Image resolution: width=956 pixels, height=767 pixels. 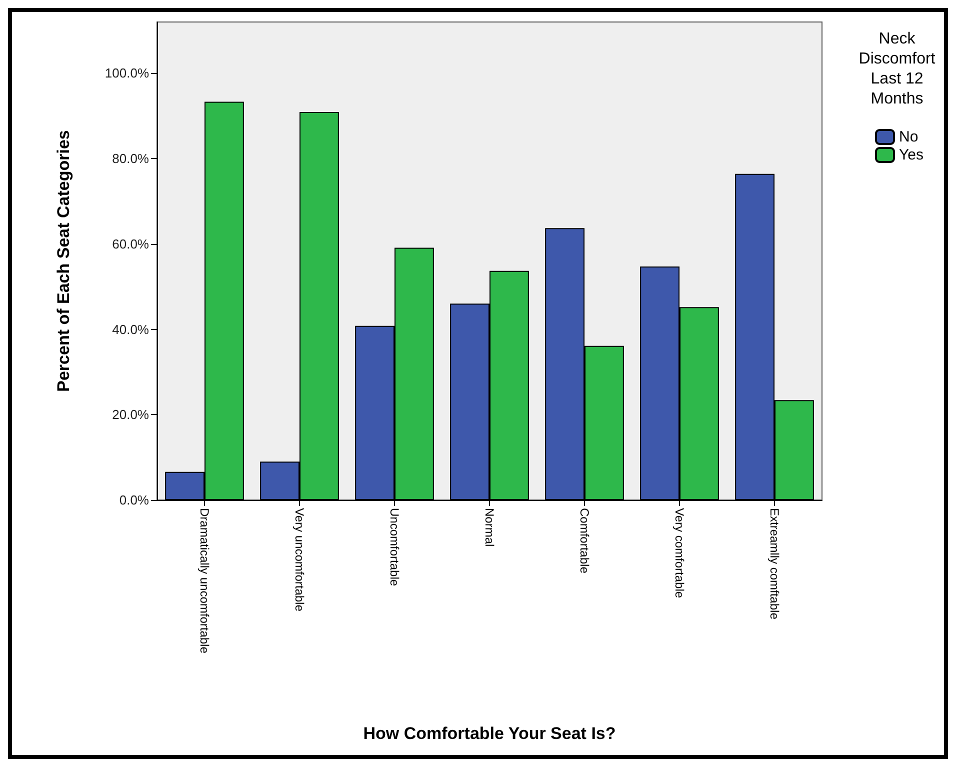 What do you see at coordinates (63, 261) in the screenshot?
I see `y-axis-title: Percent of Each Seat Categories` at bounding box center [63, 261].